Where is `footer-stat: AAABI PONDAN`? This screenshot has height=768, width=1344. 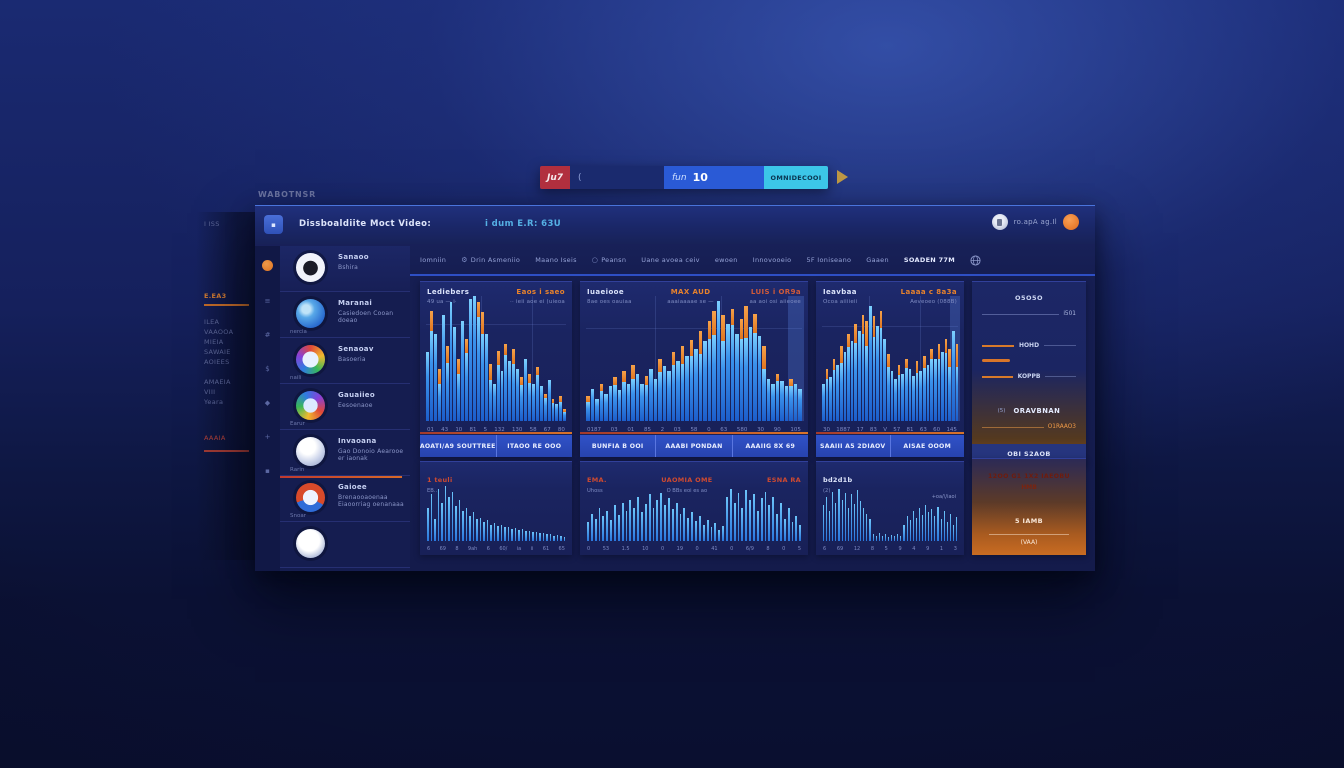
footer-stat: AAABI PONDAN is located at coordinates (693, 446).